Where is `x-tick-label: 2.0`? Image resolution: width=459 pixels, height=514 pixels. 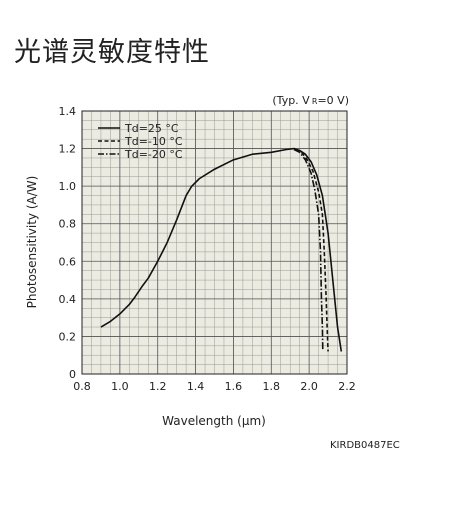
x-tick-label: 2.0 is located at coordinates (309, 386).